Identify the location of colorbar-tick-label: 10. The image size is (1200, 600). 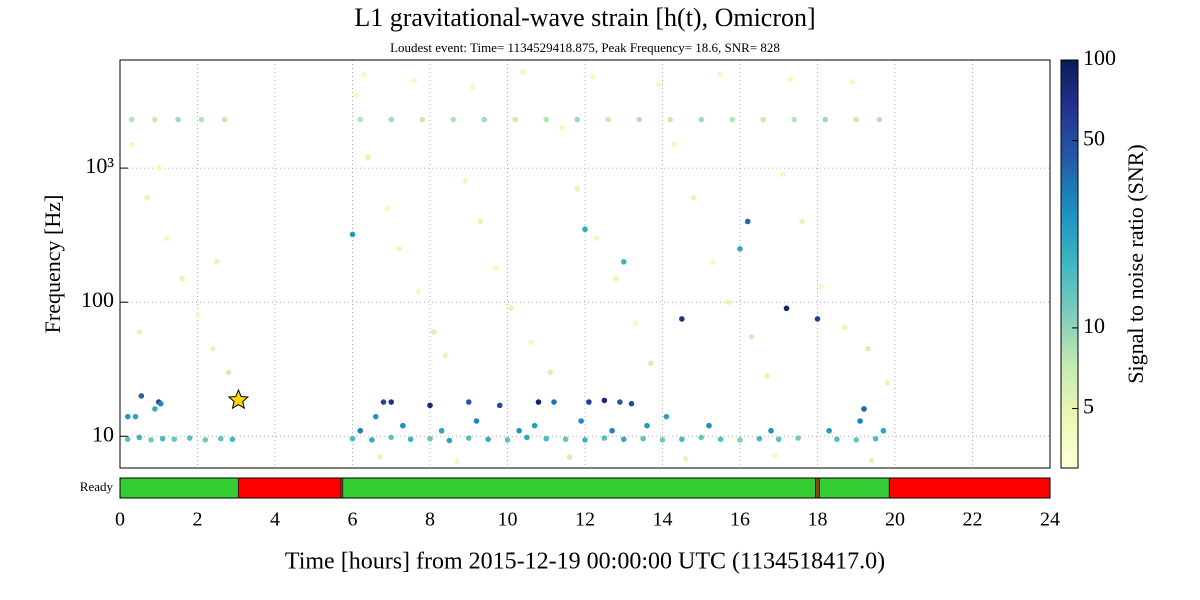
(1094, 325).